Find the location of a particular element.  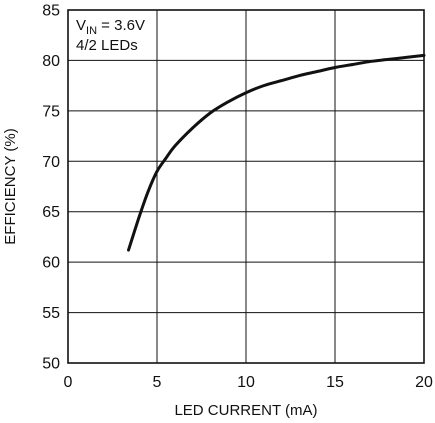

annotation-box: VIN = 3.6V 4/2 LEDs is located at coordinates (110, 35).